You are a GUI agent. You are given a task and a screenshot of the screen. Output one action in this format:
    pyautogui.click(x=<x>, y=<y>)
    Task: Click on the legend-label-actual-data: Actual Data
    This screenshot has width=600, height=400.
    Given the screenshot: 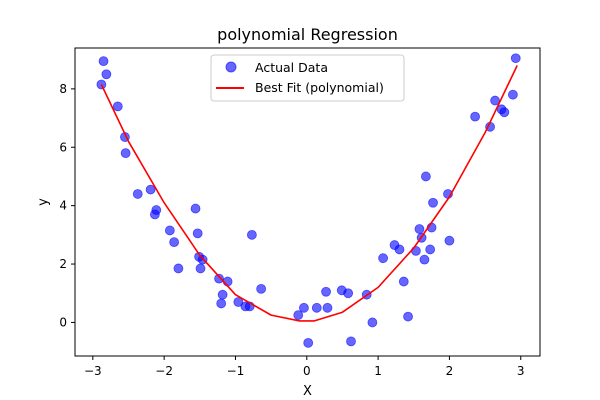 What is the action you would take?
    pyautogui.click(x=291, y=67)
    